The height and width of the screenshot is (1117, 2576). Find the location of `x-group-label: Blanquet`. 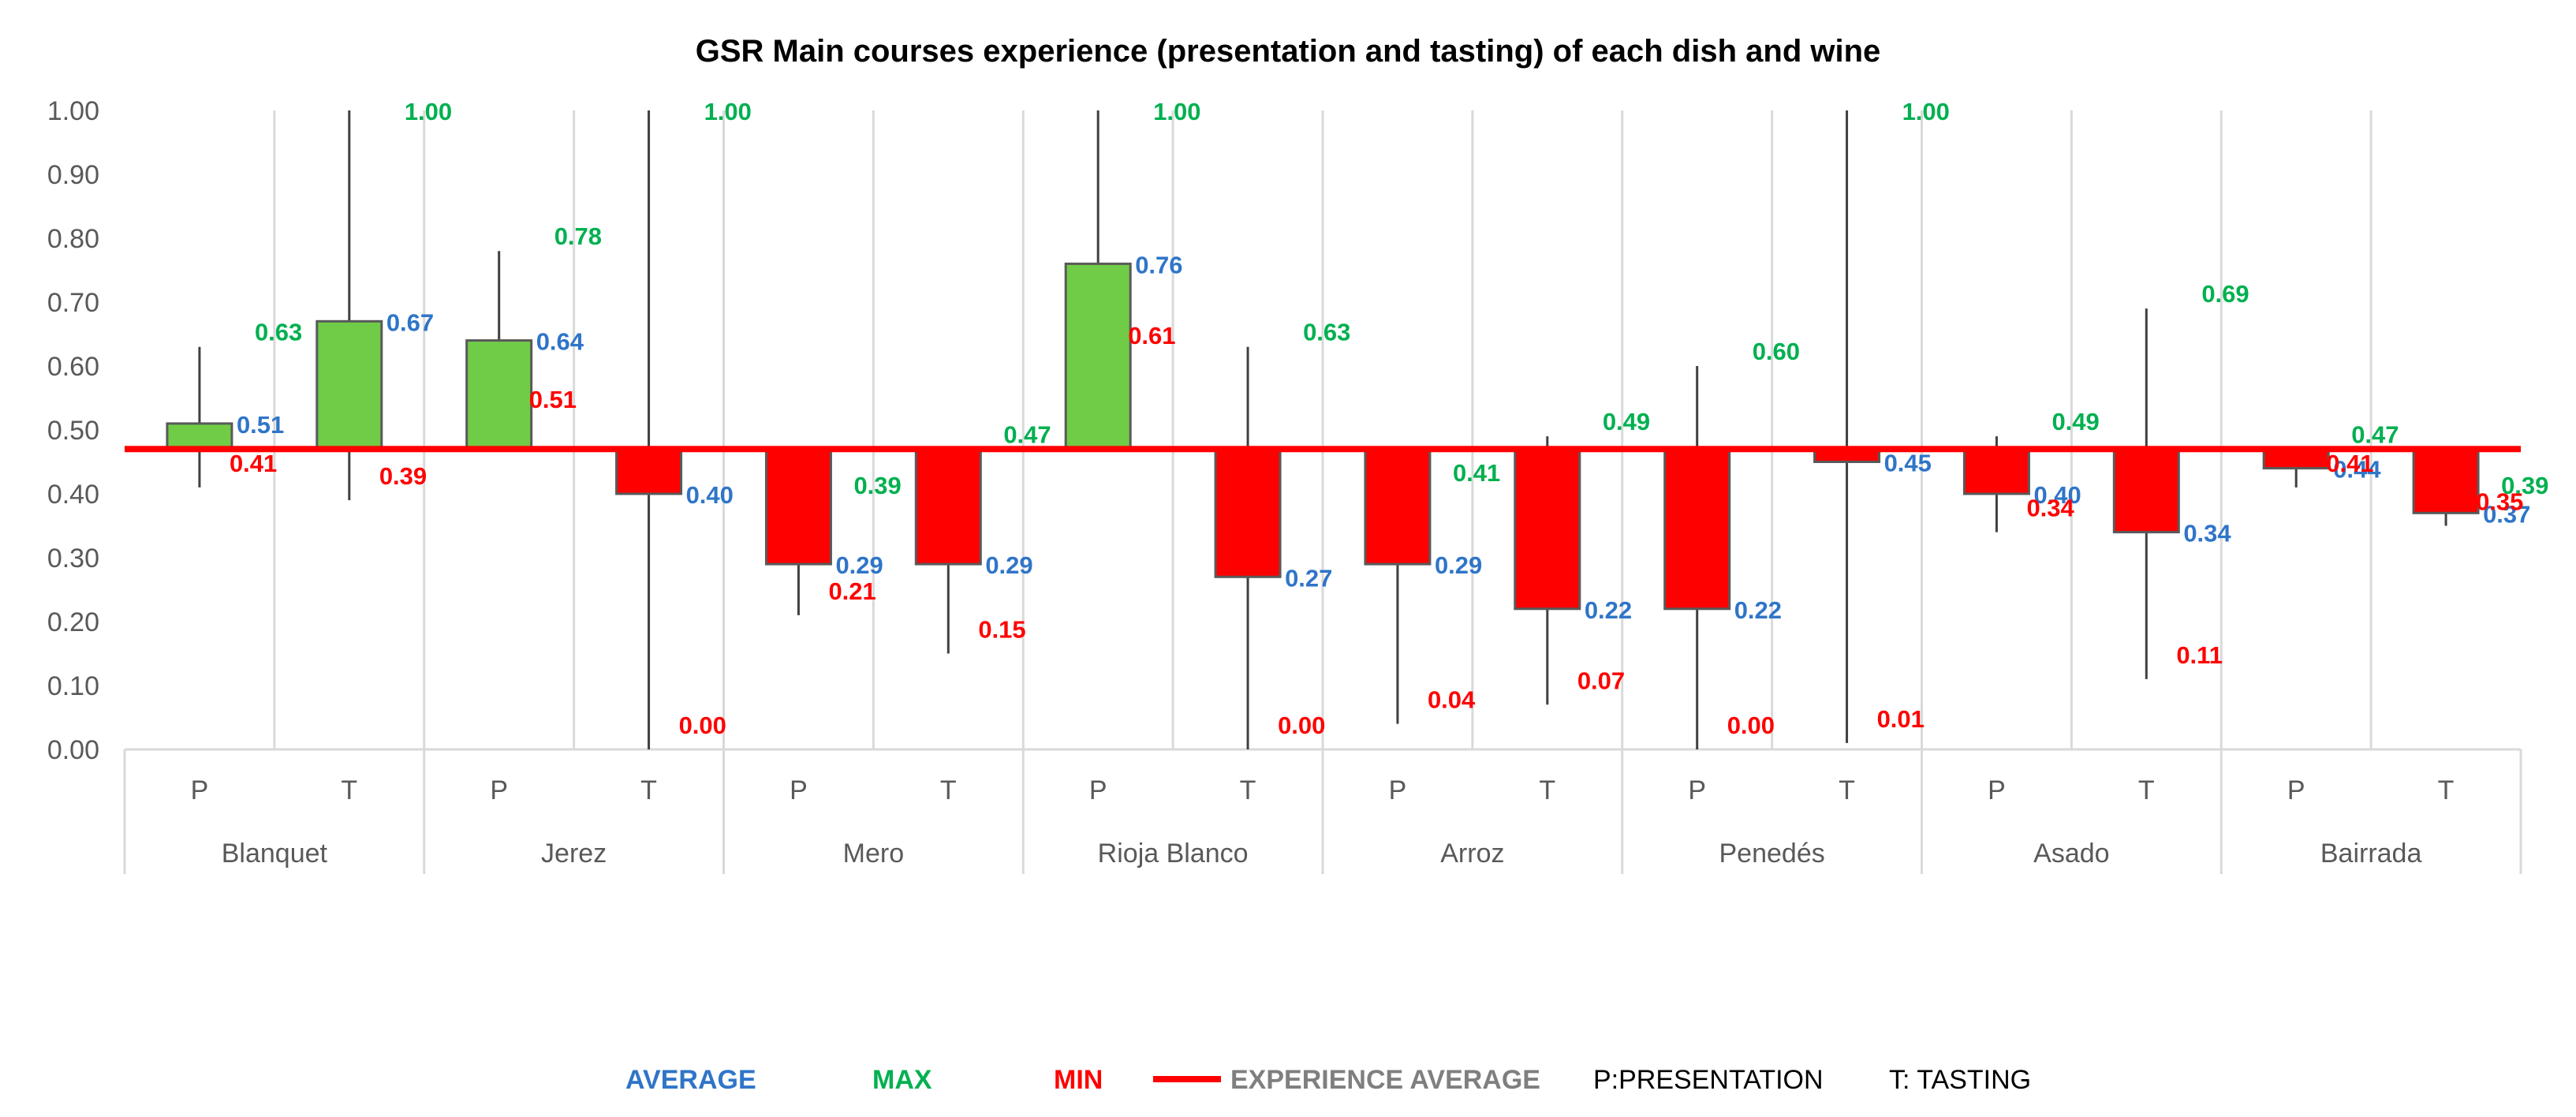

x-group-label: Blanquet is located at coordinates (275, 854).